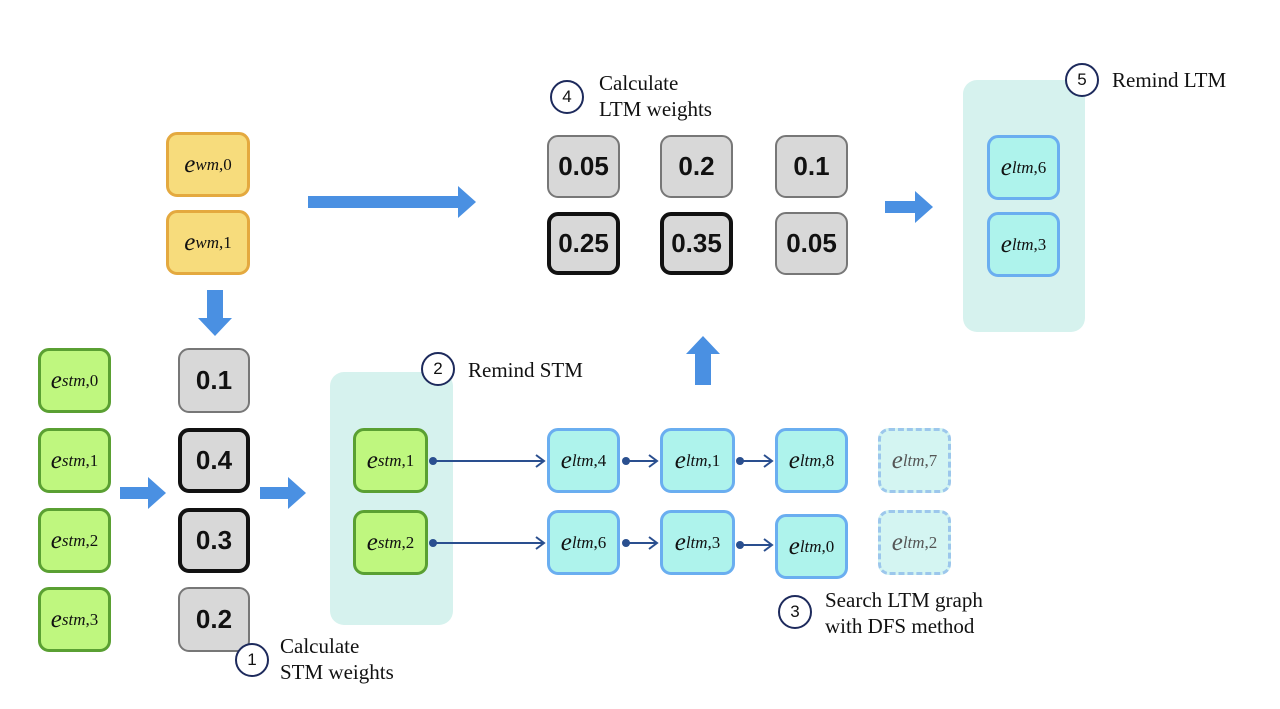 This screenshot has width=1280, height=709. I want to click on stm-weight: 0.2, so click(214, 619).